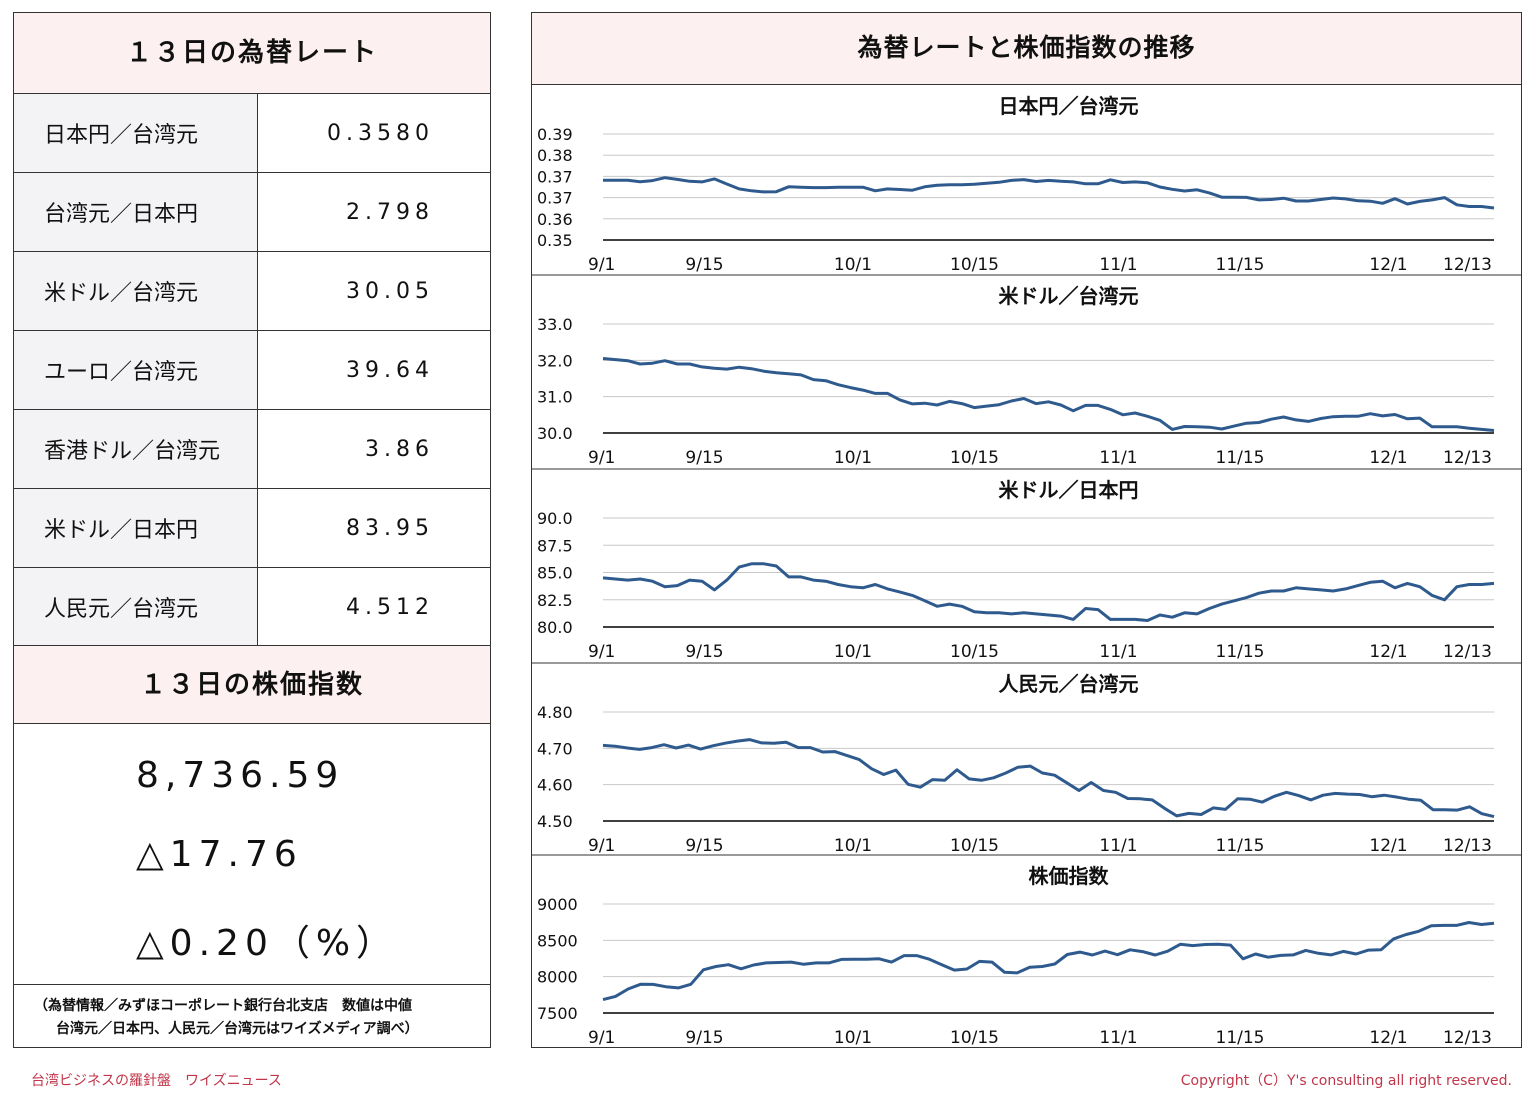  Describe the element at coordinates (557, 977) in the screenshot. I see `y-tick-label: 8000` at that location.